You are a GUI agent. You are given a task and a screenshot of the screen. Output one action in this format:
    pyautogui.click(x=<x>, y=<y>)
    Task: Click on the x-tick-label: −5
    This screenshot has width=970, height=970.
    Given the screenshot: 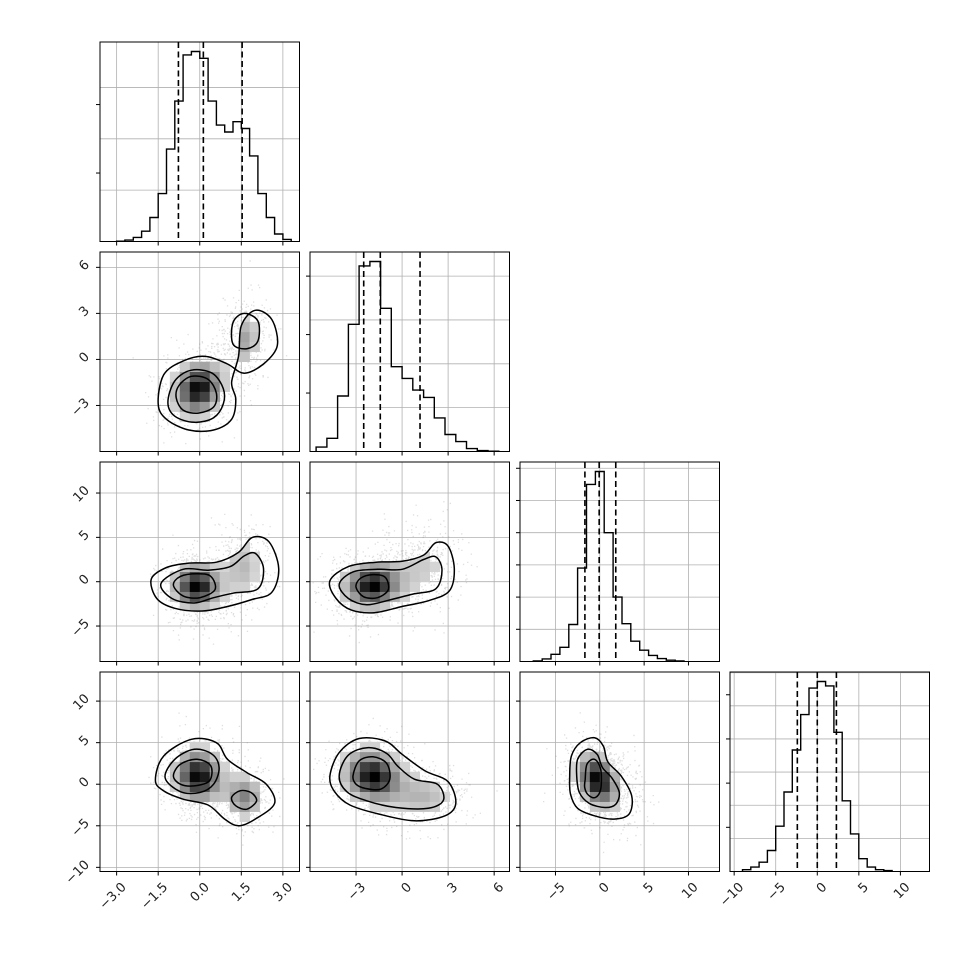 What is the action you would take?
    pyautogui.click(x=556, y=892)
    